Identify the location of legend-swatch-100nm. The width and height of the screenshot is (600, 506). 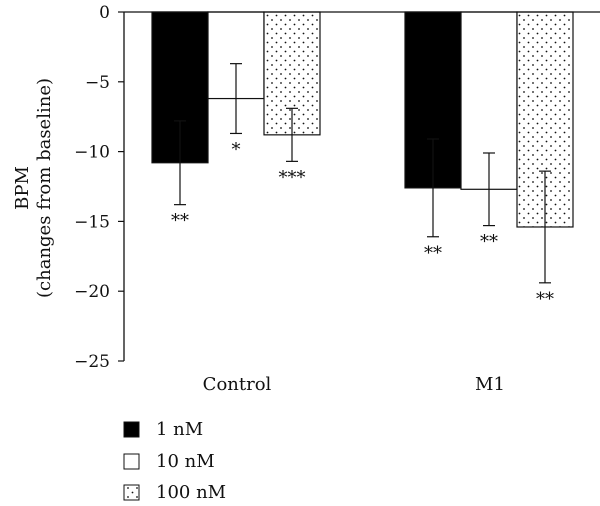
(131, 492).